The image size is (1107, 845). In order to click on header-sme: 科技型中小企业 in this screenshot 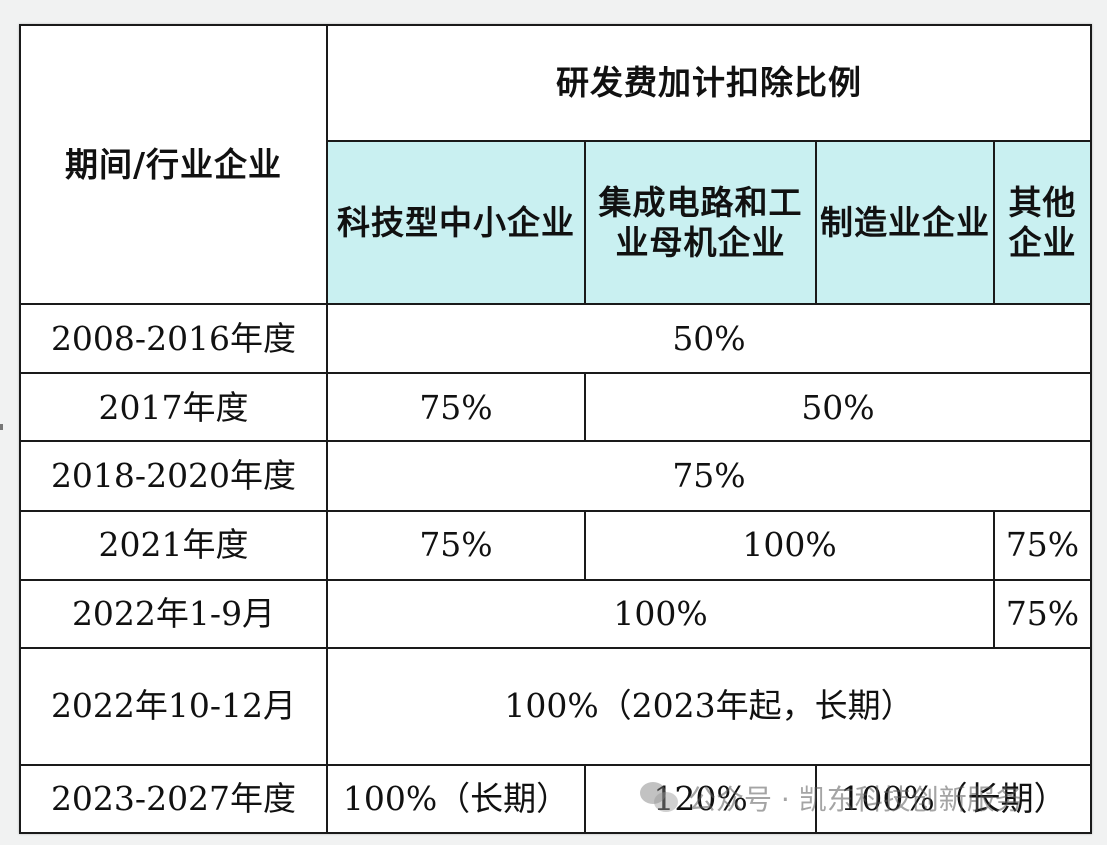, I will do `click(456, 223)`.